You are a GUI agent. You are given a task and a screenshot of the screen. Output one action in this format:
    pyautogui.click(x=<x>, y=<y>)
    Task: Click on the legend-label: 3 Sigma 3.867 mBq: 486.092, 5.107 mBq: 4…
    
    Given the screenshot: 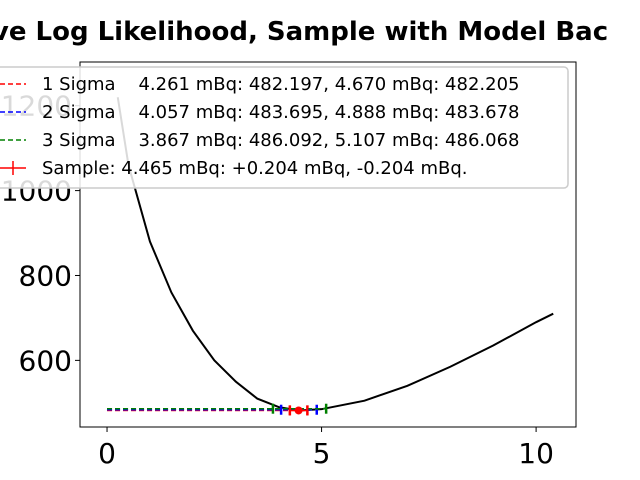 What is the action you would take?
    pyautogui.click(x=280, y=140)
    